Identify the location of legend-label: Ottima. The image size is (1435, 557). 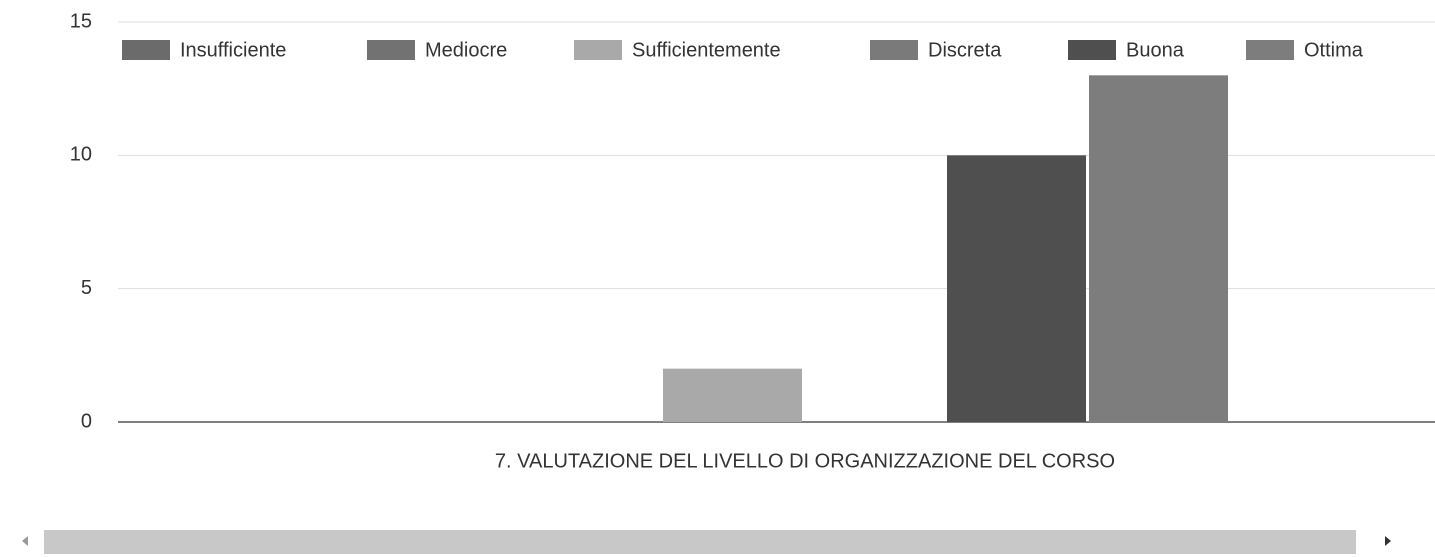
(1334, 50).